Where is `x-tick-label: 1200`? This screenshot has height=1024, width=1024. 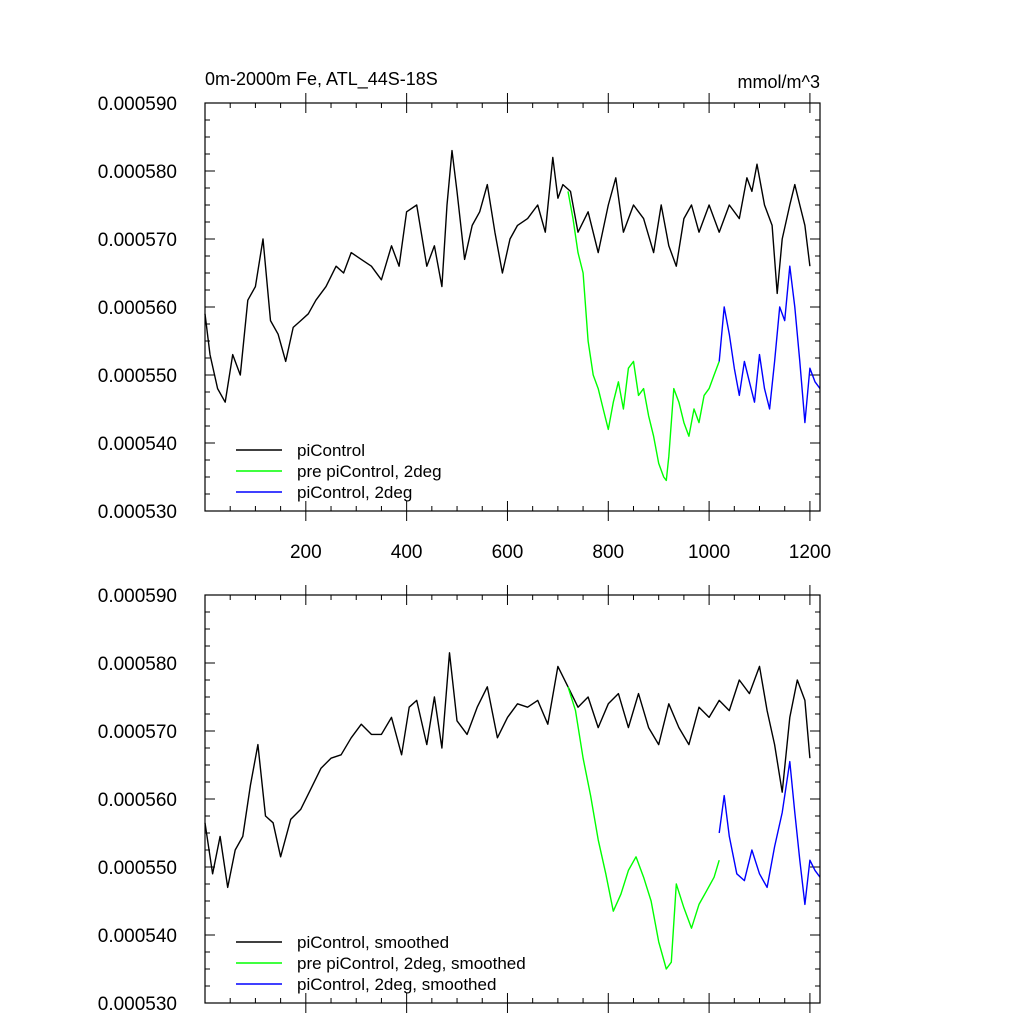
x-tick-label: 1200 is located at coordinates (810, 552).